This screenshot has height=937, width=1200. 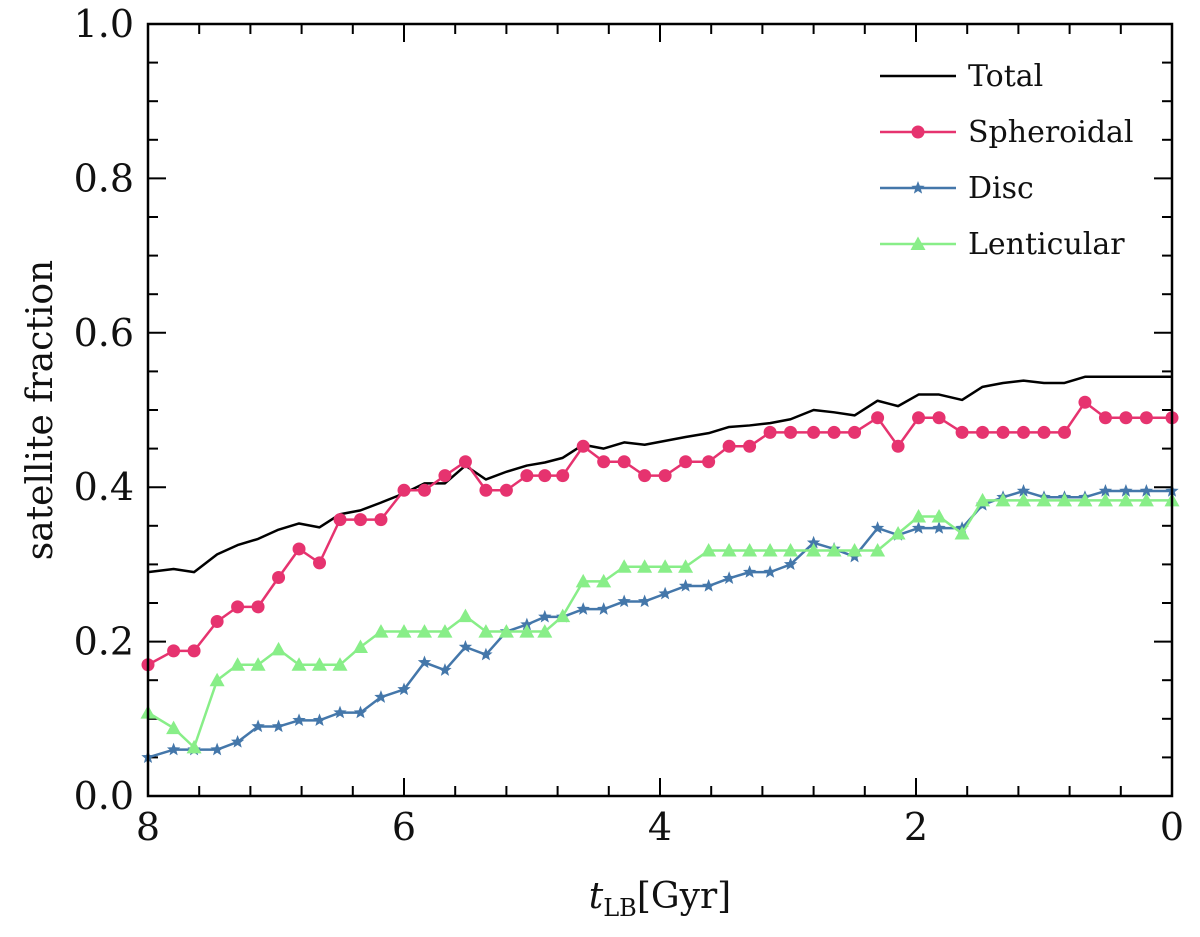 What do you see at coordinates (40, 410) in the screenshot?
I see `y-axis-label: satellite fraction` at bounding box center [40, 410].